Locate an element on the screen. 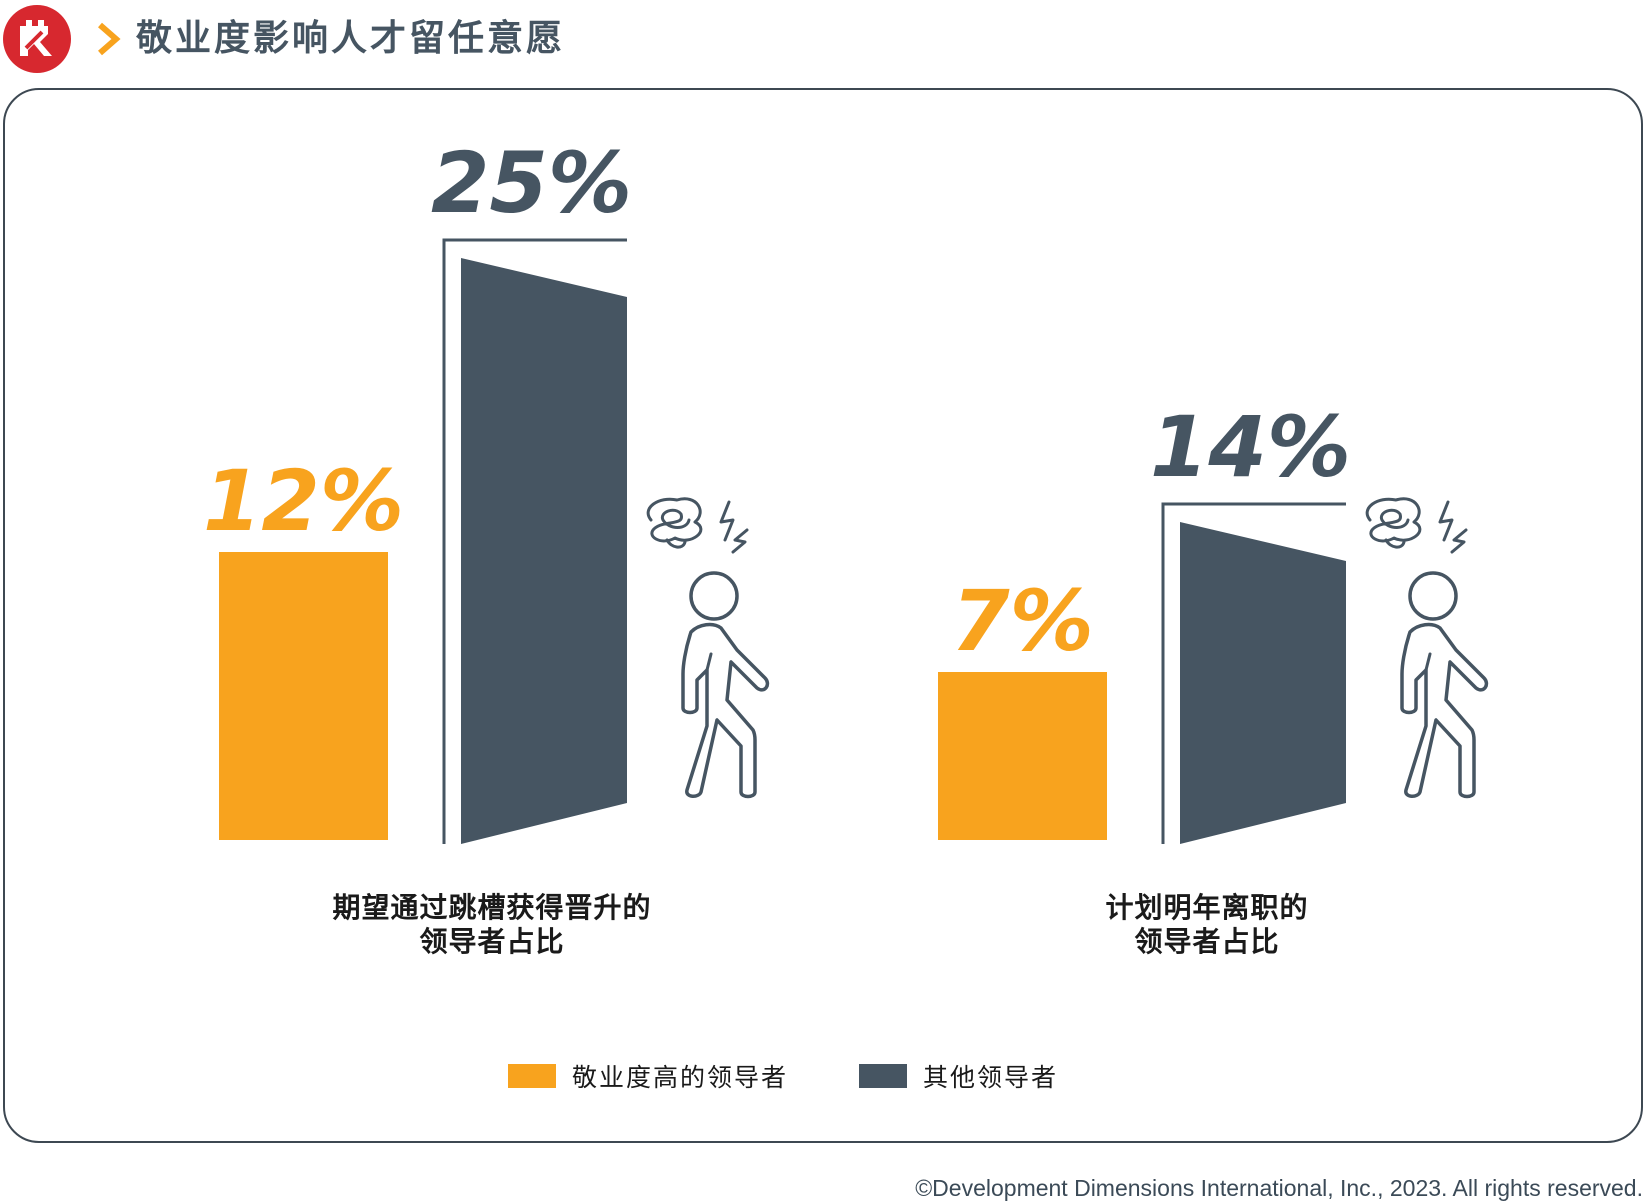 This screenshot has height=1202, width=1649. value-label-other-leaving: 14% is located at coordinates (1250, 447).